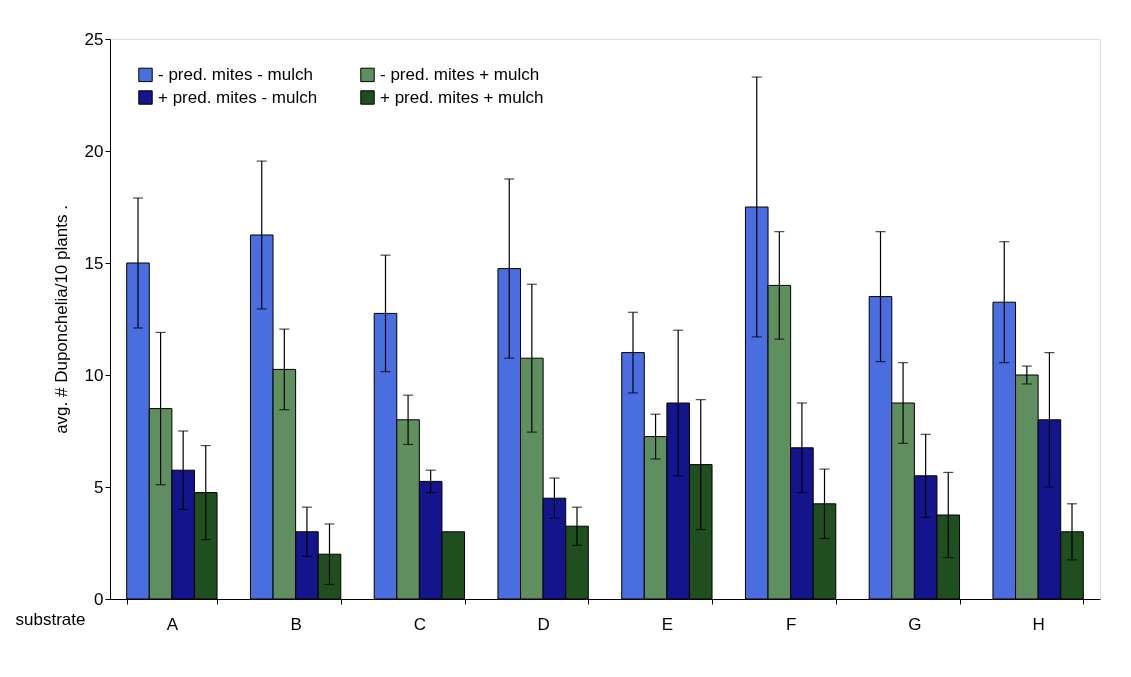 This screenshot has width=1131, height=677. What do you see at coordinates (50, 619) in the screenshot?
I see `x-axis-title: substrate` at bounding box center [50, 619].